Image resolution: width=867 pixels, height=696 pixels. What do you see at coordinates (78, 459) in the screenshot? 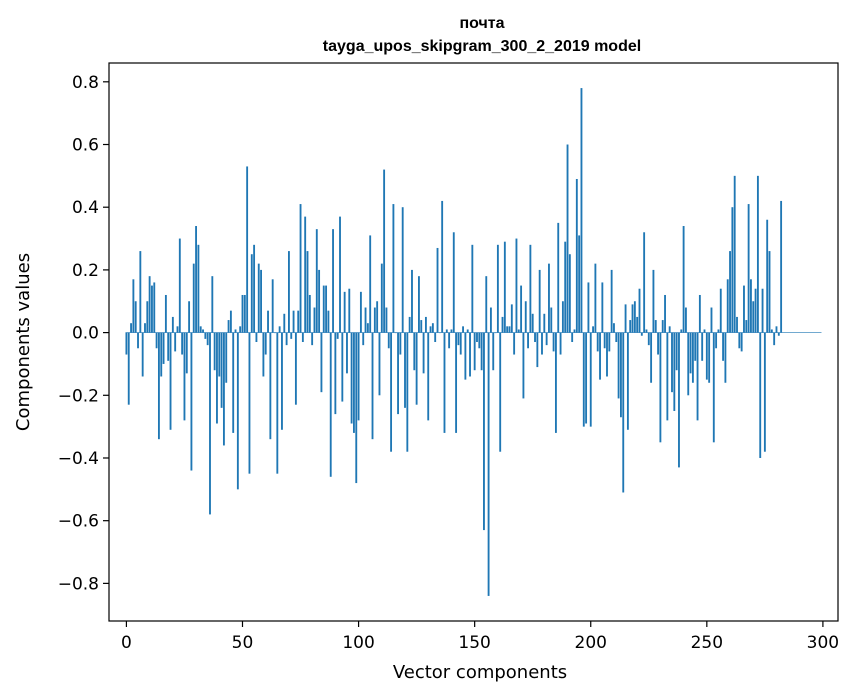
I see `y-tick-label: −0.4` at bounding box center [78, 459].